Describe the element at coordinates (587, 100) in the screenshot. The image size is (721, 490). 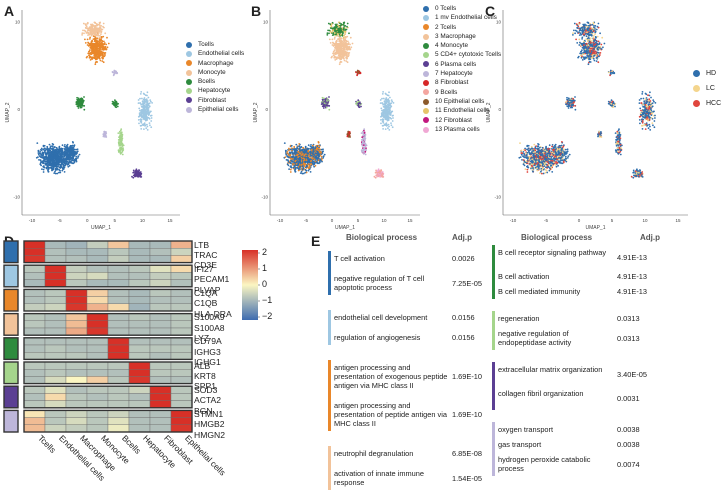
I see `umap-points-c` at that location.